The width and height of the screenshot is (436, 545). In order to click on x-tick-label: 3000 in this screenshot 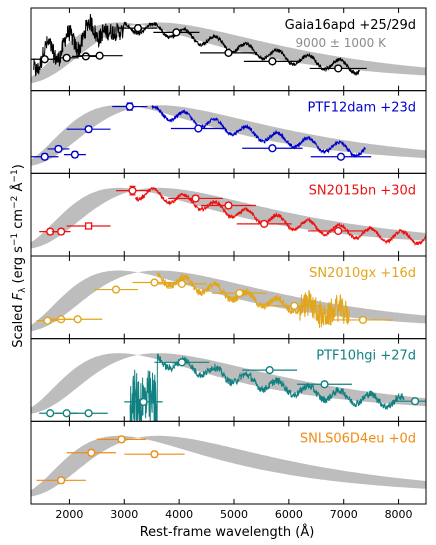, I will do `click(124, 514)`.